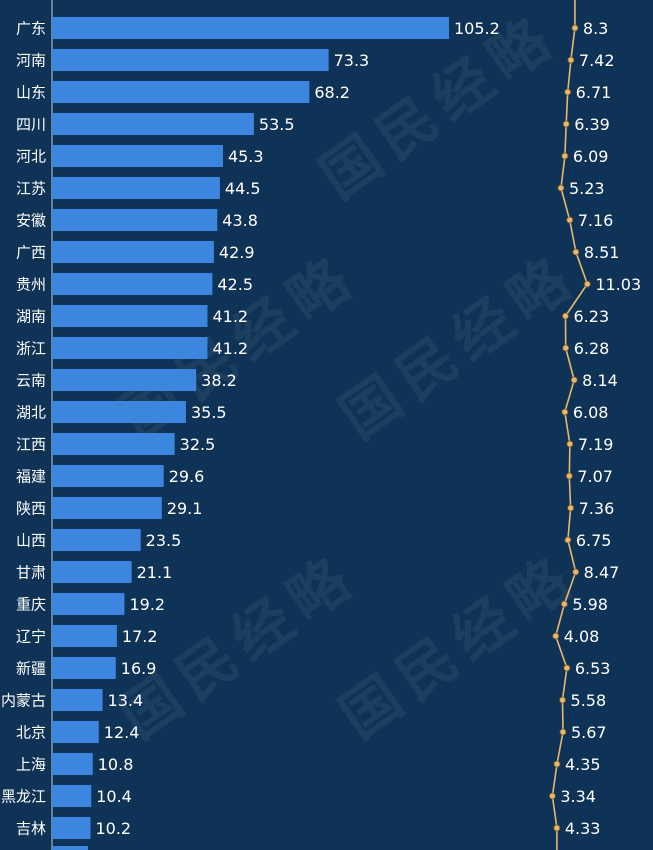  I want to click on category-label: 广西, so click(31, 253).